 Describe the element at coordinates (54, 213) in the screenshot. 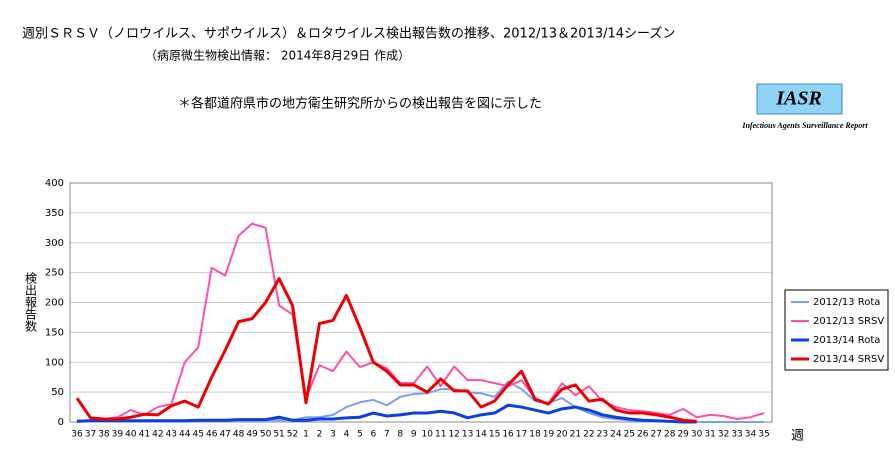

I see `y-tick-label: 350` at that location.